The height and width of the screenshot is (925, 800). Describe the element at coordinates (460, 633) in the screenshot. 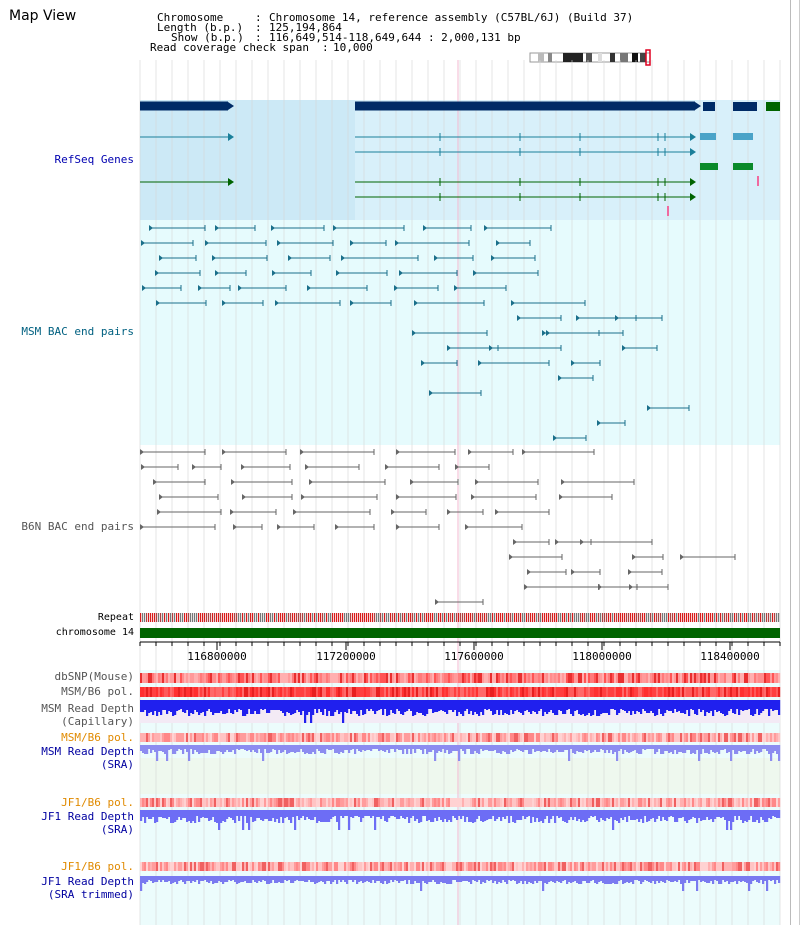

I see `chromosome-bar` at that location.